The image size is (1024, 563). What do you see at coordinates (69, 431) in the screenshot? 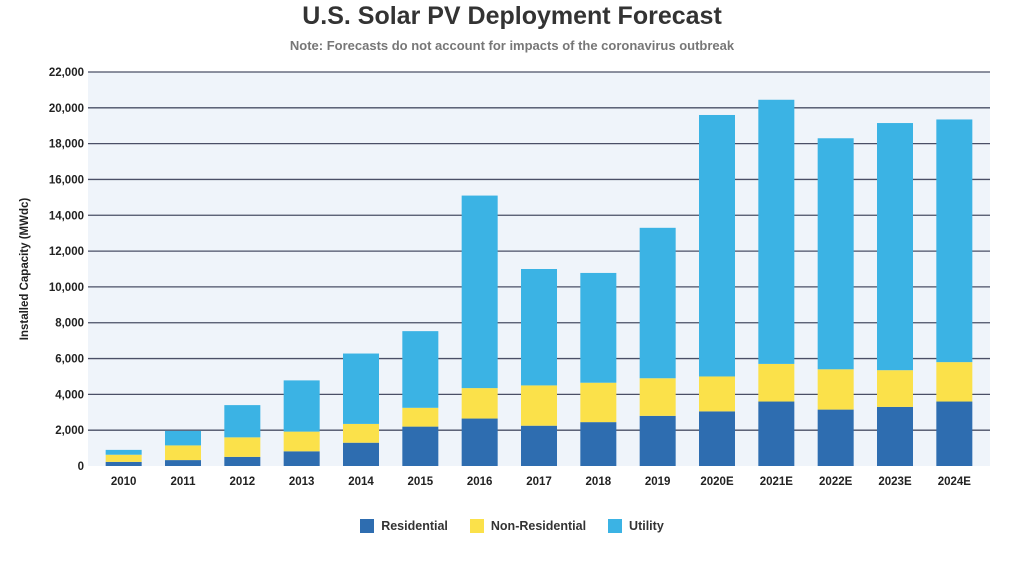
I see `y-tick-label: 2,000` at bounding box center [69, 431].